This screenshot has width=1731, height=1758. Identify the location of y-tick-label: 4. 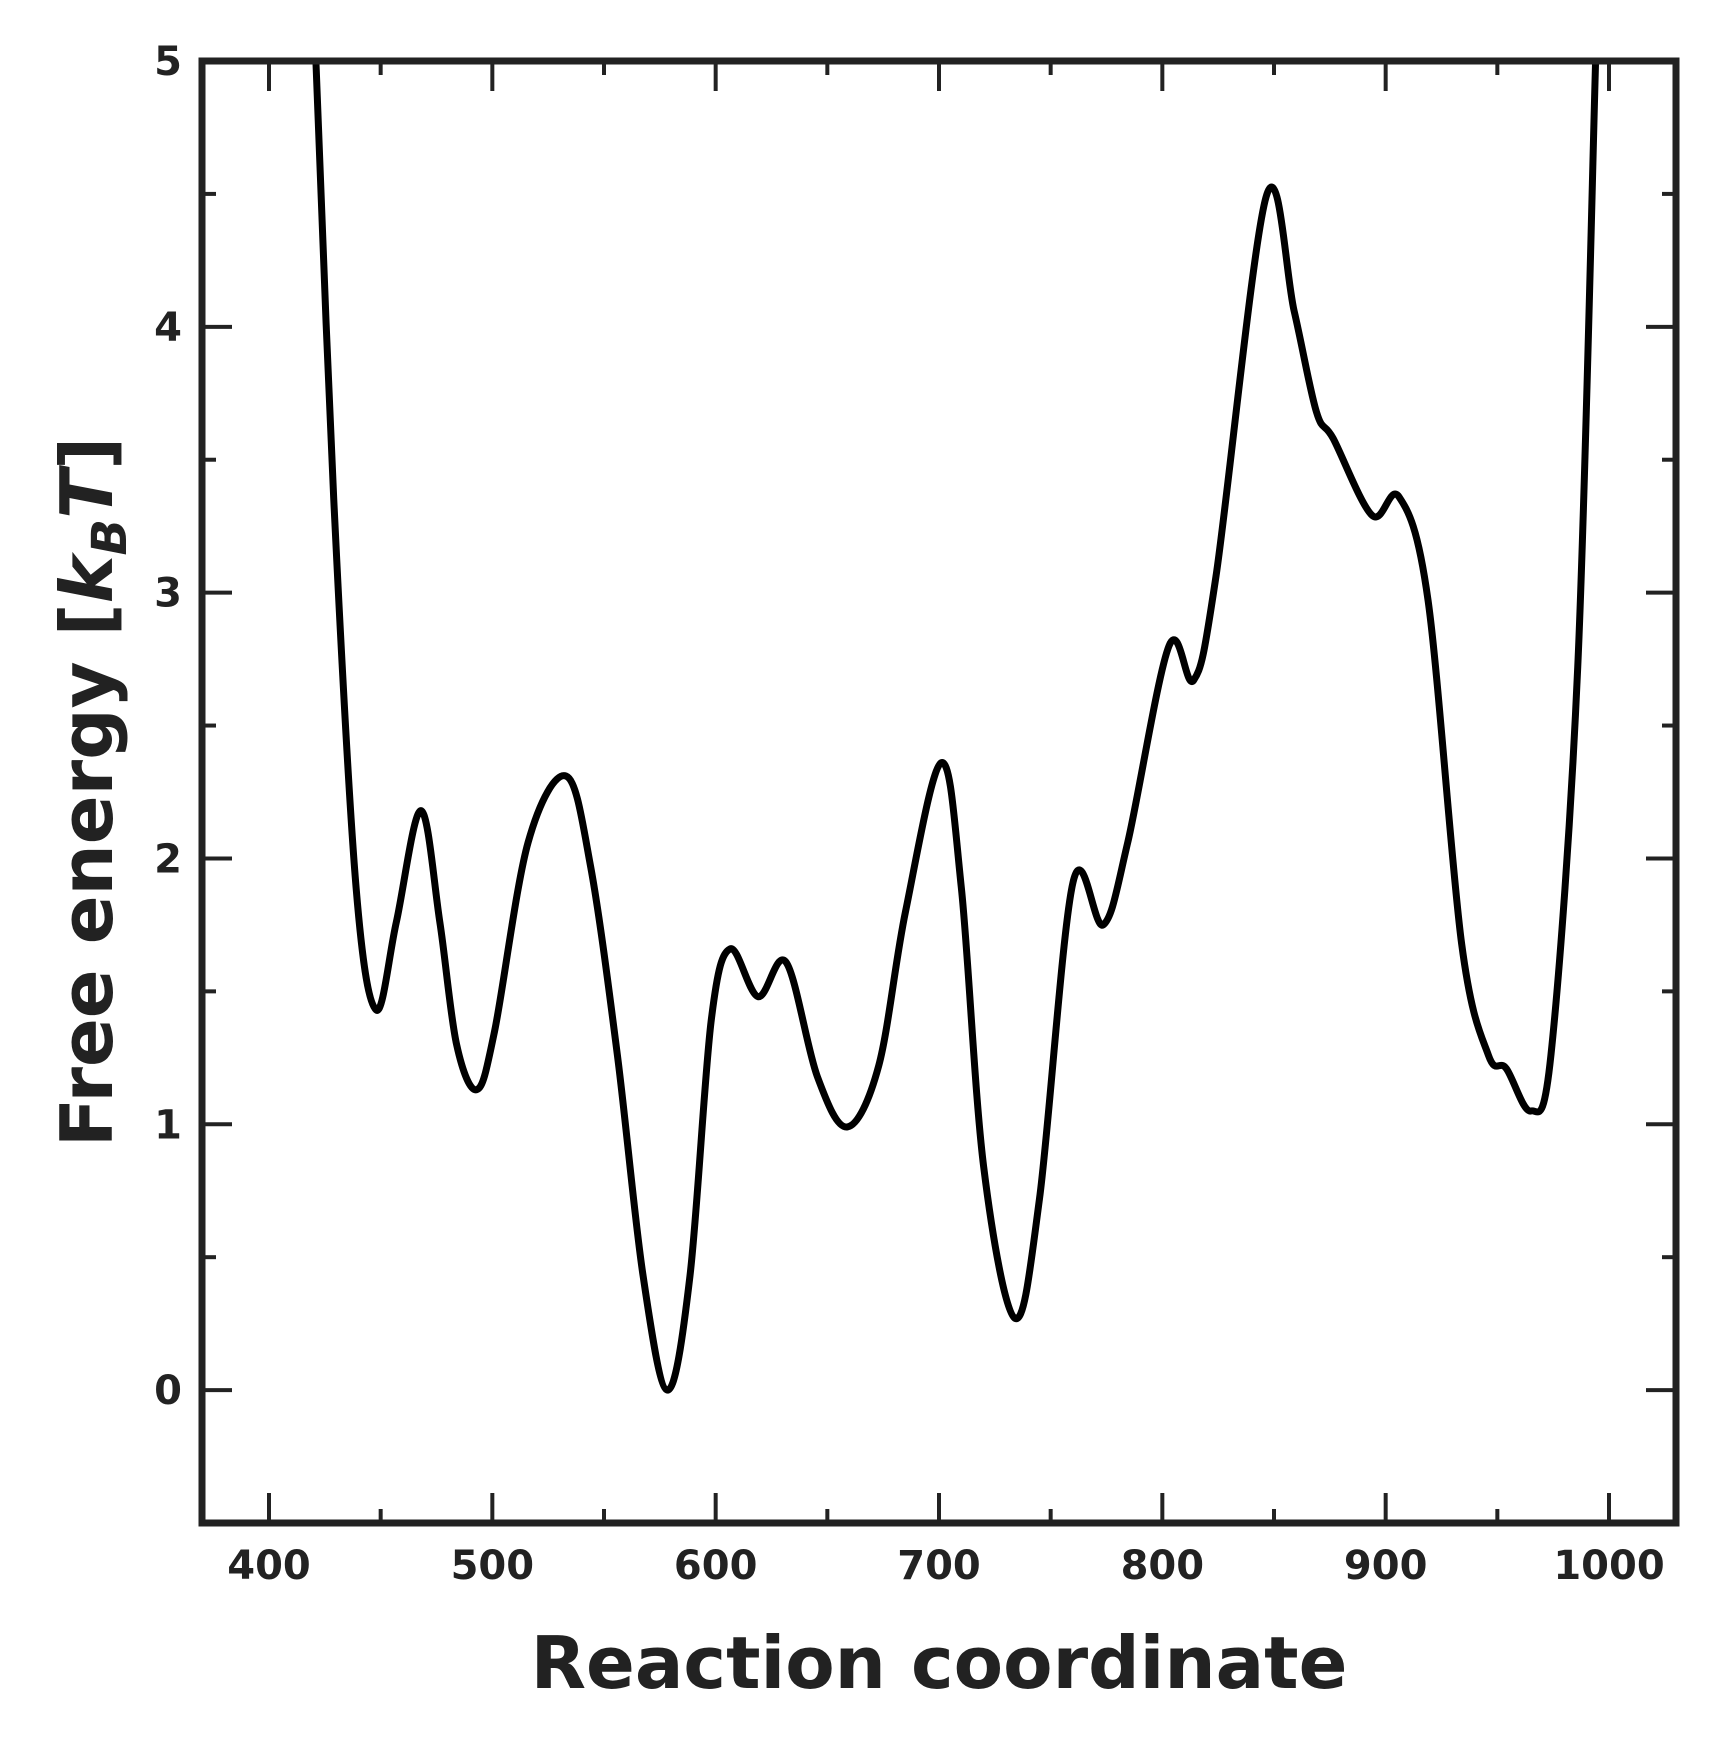
(168, 328).